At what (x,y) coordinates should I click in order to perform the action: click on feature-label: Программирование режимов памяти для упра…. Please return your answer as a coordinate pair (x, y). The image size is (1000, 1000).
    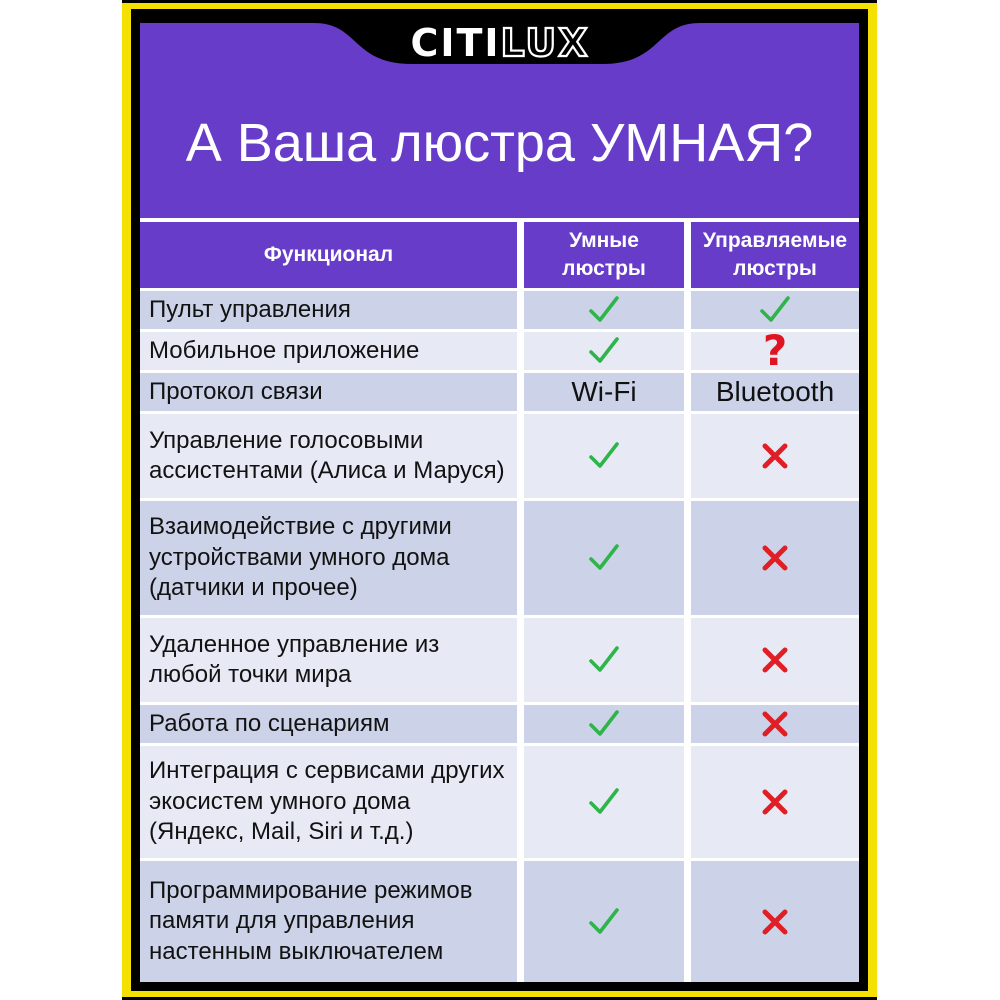
    Looking at the image, I should click on (328, 921).